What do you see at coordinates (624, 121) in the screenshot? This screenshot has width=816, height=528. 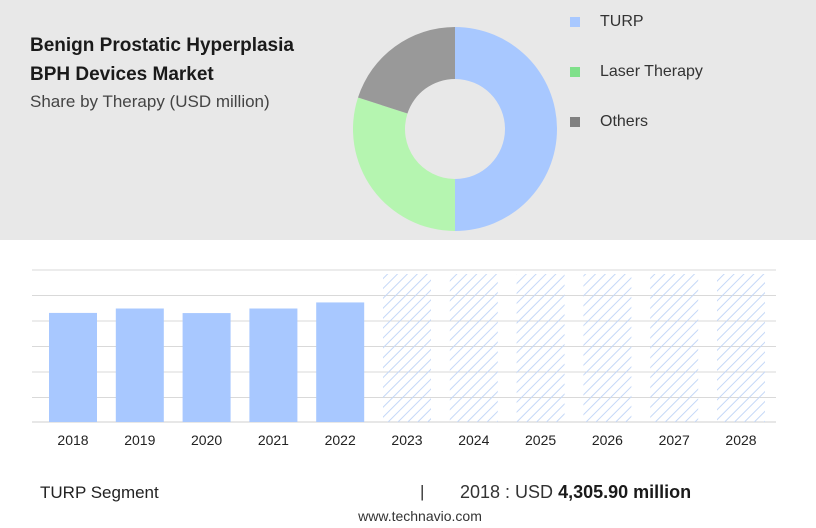 I see `legend-label: Others` at bounding box center [624, 121].